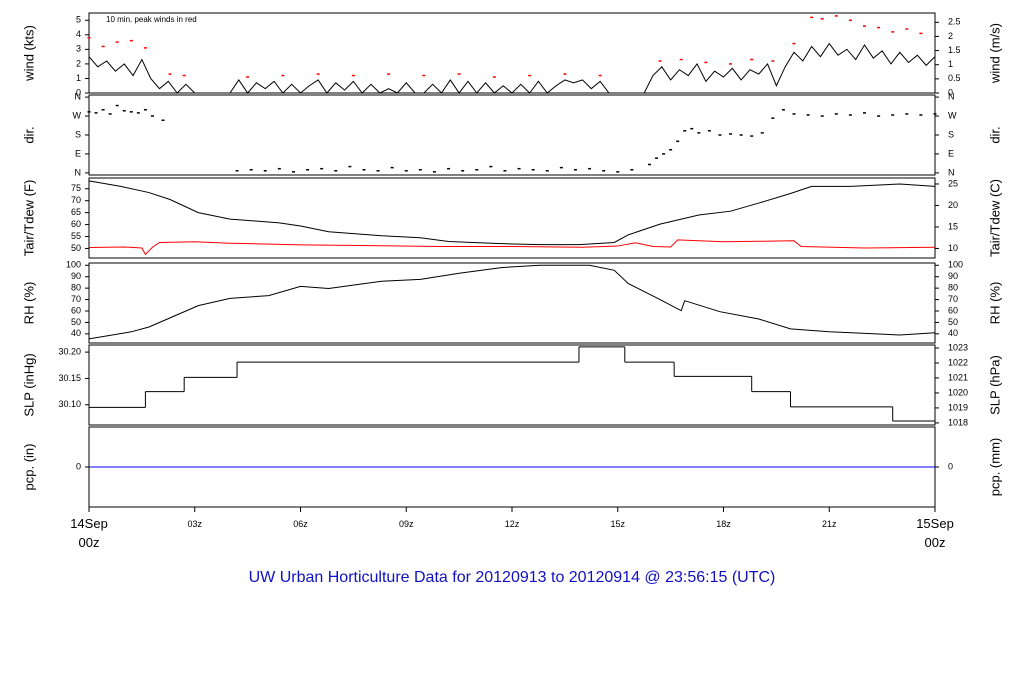 The width and height of the screenshot is (1024, 700). I want to click on y2-tick-label: 1018, so click(958, 422).